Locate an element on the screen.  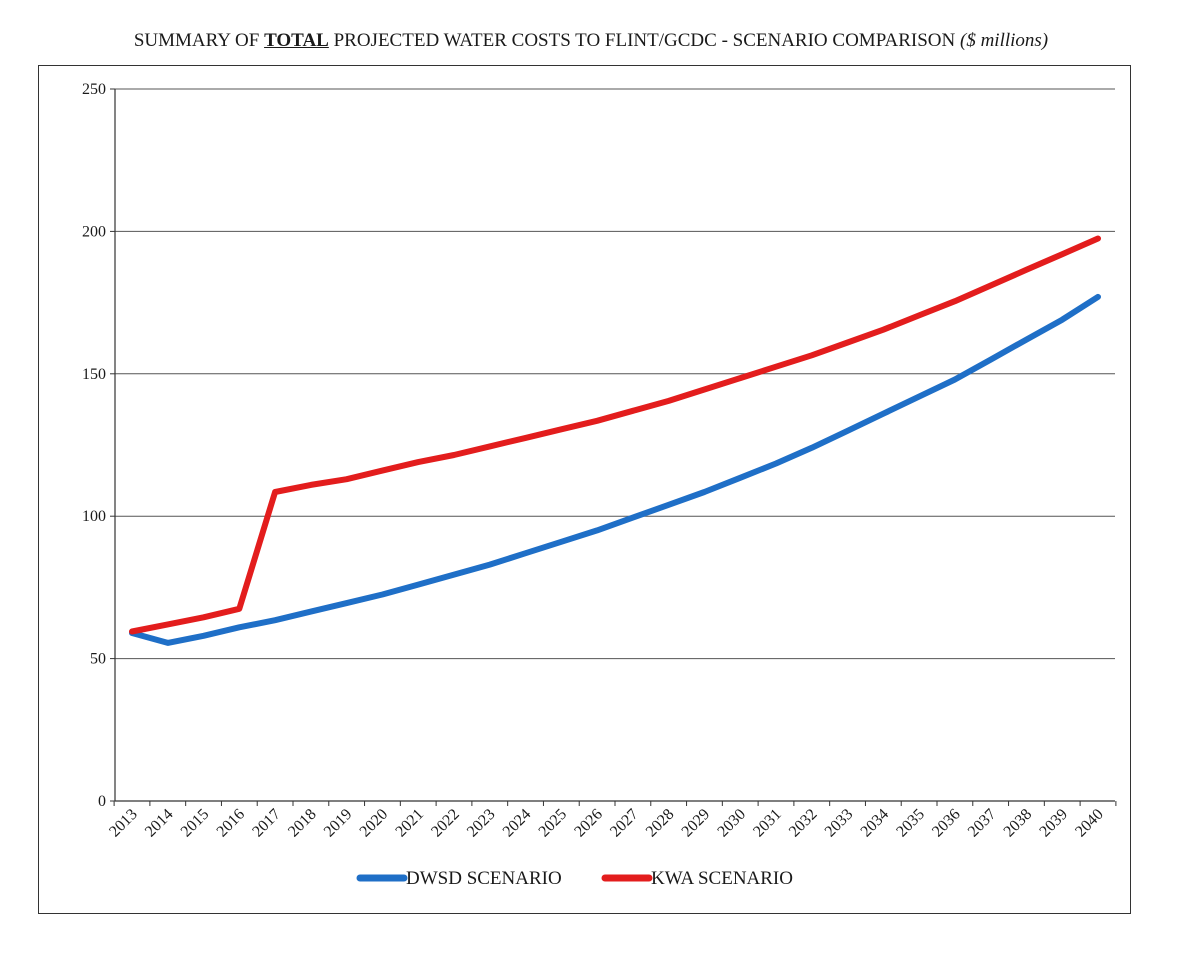
x-tick-label: 2030 is located at coordinates (731, 823).